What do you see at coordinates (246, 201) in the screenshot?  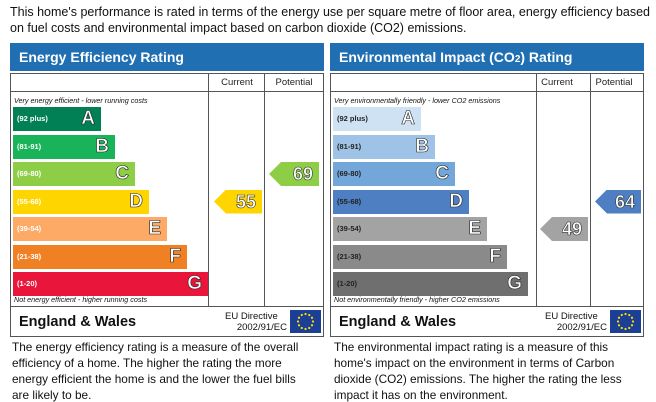 I see `current-rating-value: 55` at bounding box center [246, 201].